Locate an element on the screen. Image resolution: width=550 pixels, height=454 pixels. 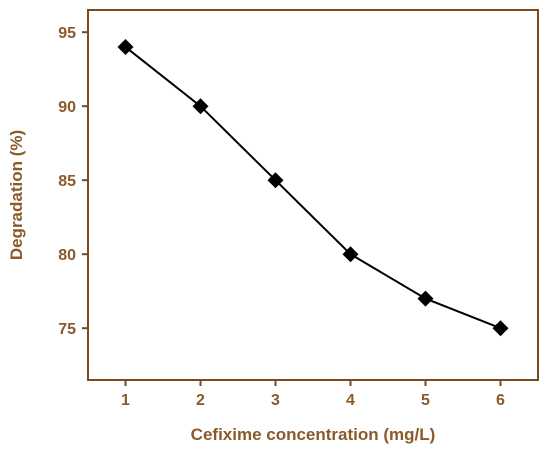
x-tick-label: 3 is located at coordinates (275, 400).